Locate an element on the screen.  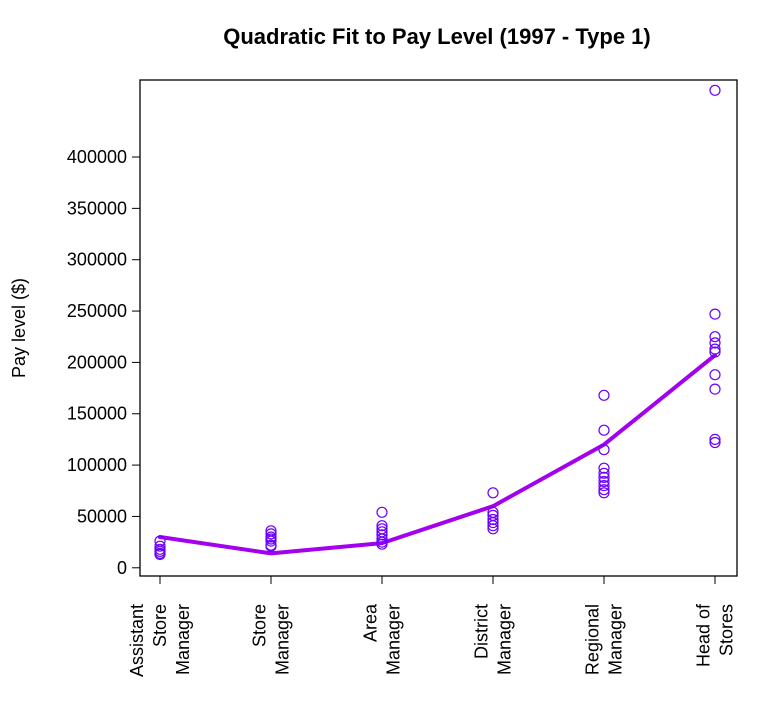
y-tick-label: 50000 is located at coordinates (102, 516).